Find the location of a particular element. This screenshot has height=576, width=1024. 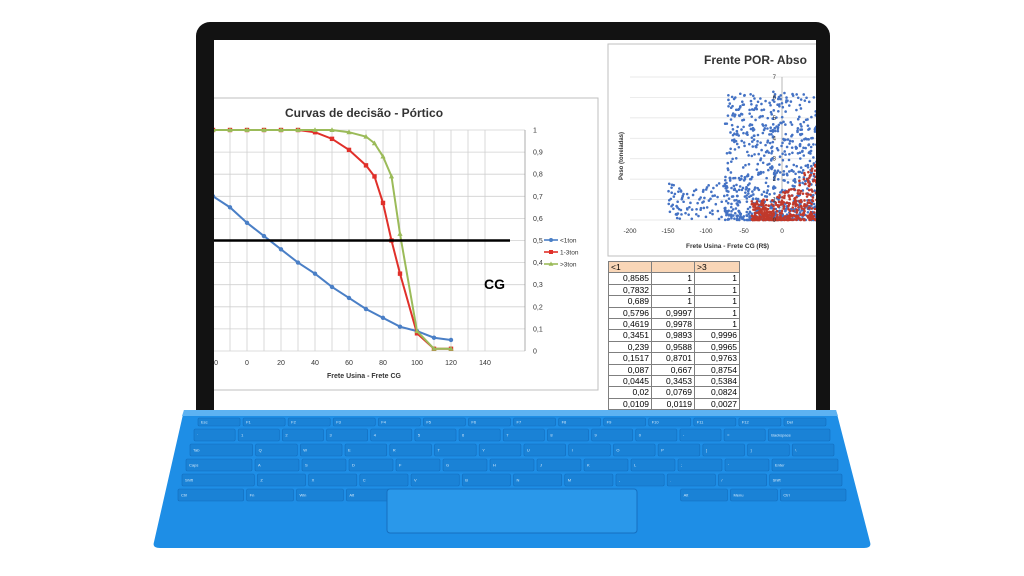

touchpad is located at coordinates (512, 511).